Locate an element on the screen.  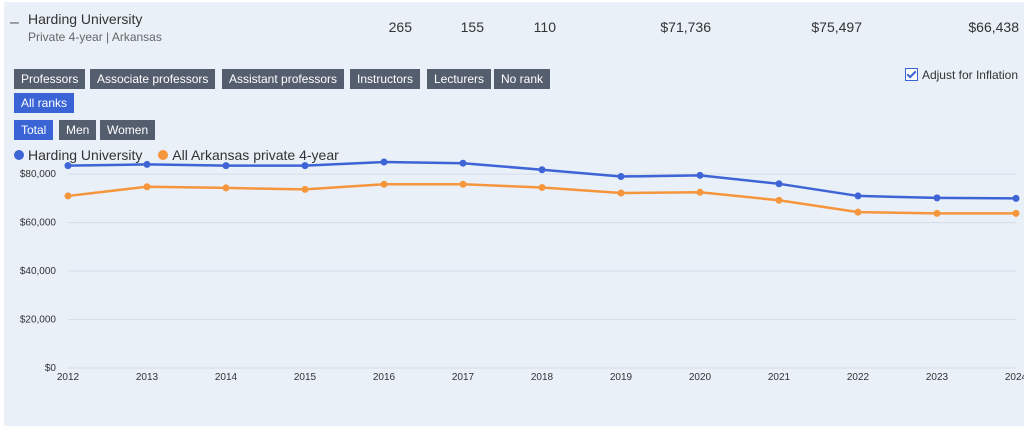
legend-label-series-2: All Arkansas private 4-year is located at coordinates (255, 155).